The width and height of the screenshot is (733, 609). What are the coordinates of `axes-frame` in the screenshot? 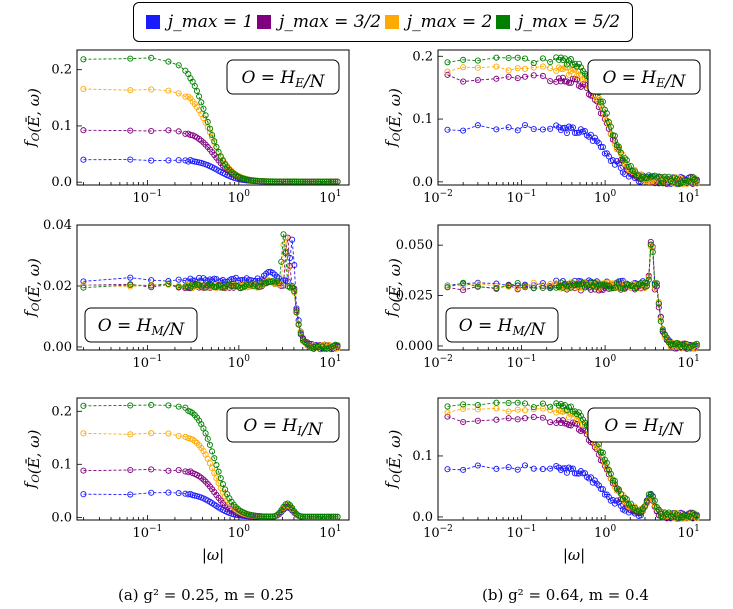 It's located at (574, 117).